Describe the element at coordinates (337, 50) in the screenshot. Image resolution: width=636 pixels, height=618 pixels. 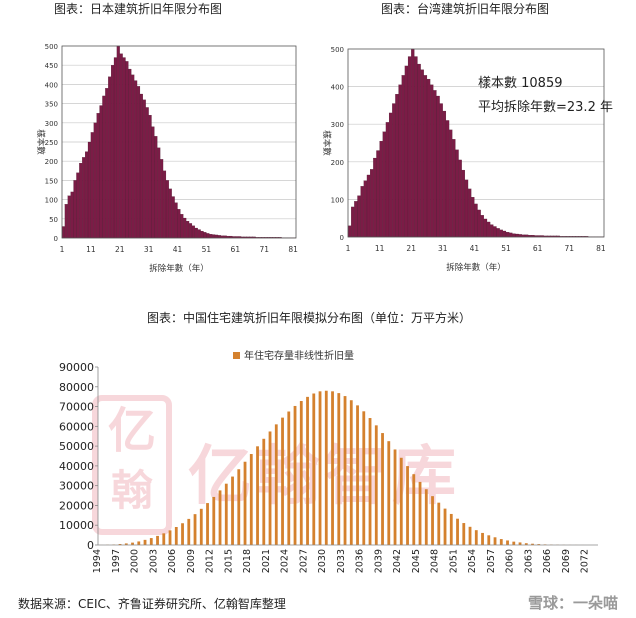
I see `y-tick-label: 500` at that location.